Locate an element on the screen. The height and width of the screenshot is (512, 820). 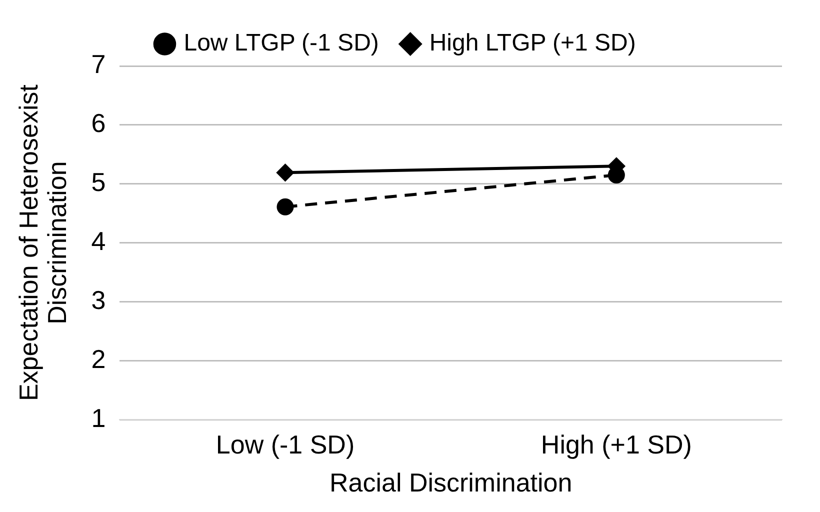
legend-label: High LTGP (+1 SD) is located at coordinates (532, 43).